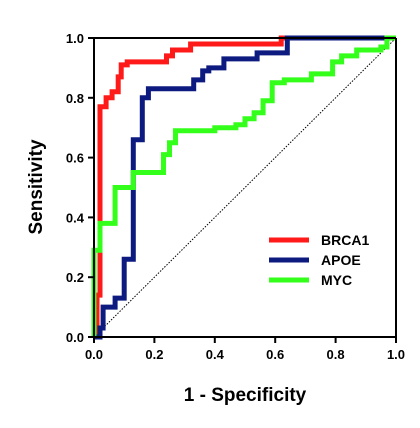 The height and width of the screenshot is (428, 420). I want to click on y-tick-label: 1.0, so click(75, 38).